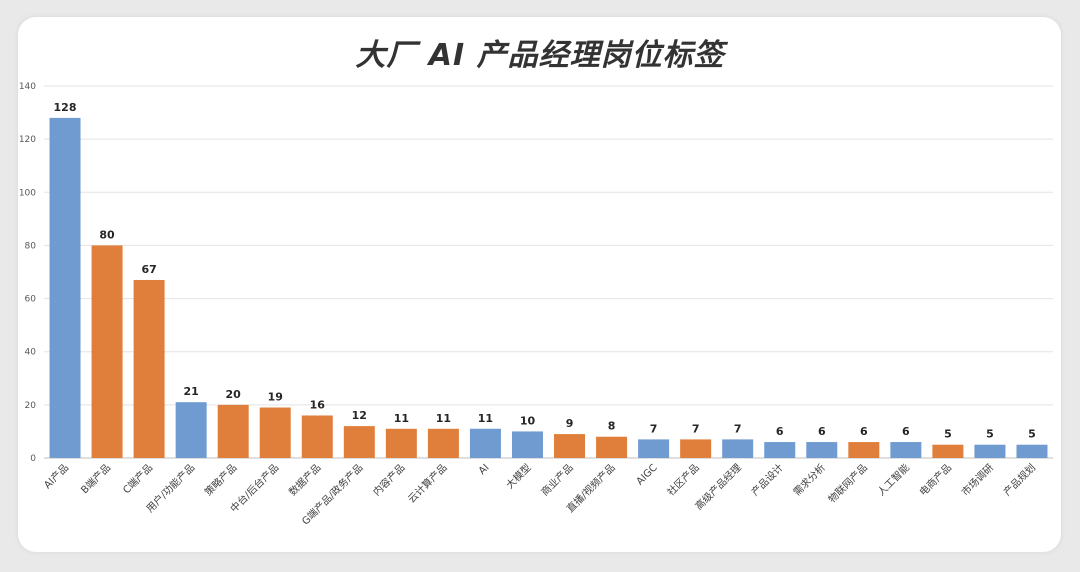 The image size is (1080, 572). I want to click on y-tick-label: 0, so click(33, 459).